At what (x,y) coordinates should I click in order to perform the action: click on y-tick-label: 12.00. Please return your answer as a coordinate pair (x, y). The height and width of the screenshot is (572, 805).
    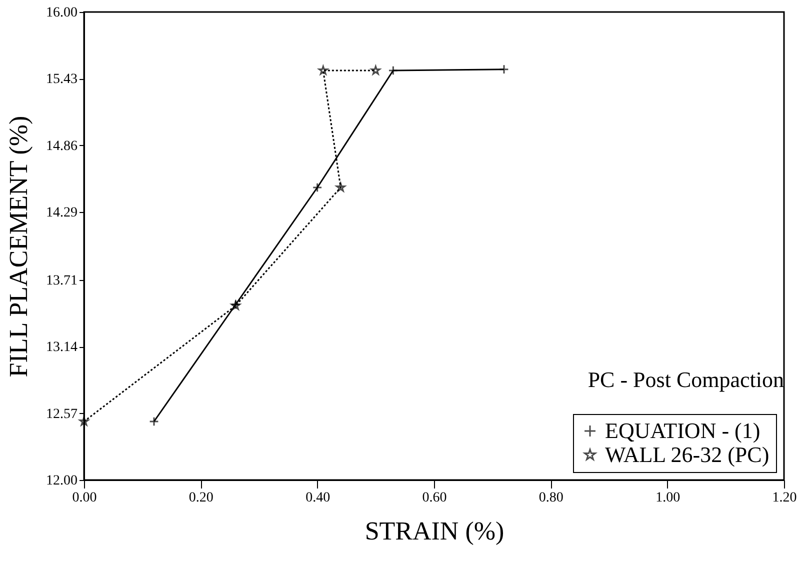
    Looking at the image, I should click on (62, 481).